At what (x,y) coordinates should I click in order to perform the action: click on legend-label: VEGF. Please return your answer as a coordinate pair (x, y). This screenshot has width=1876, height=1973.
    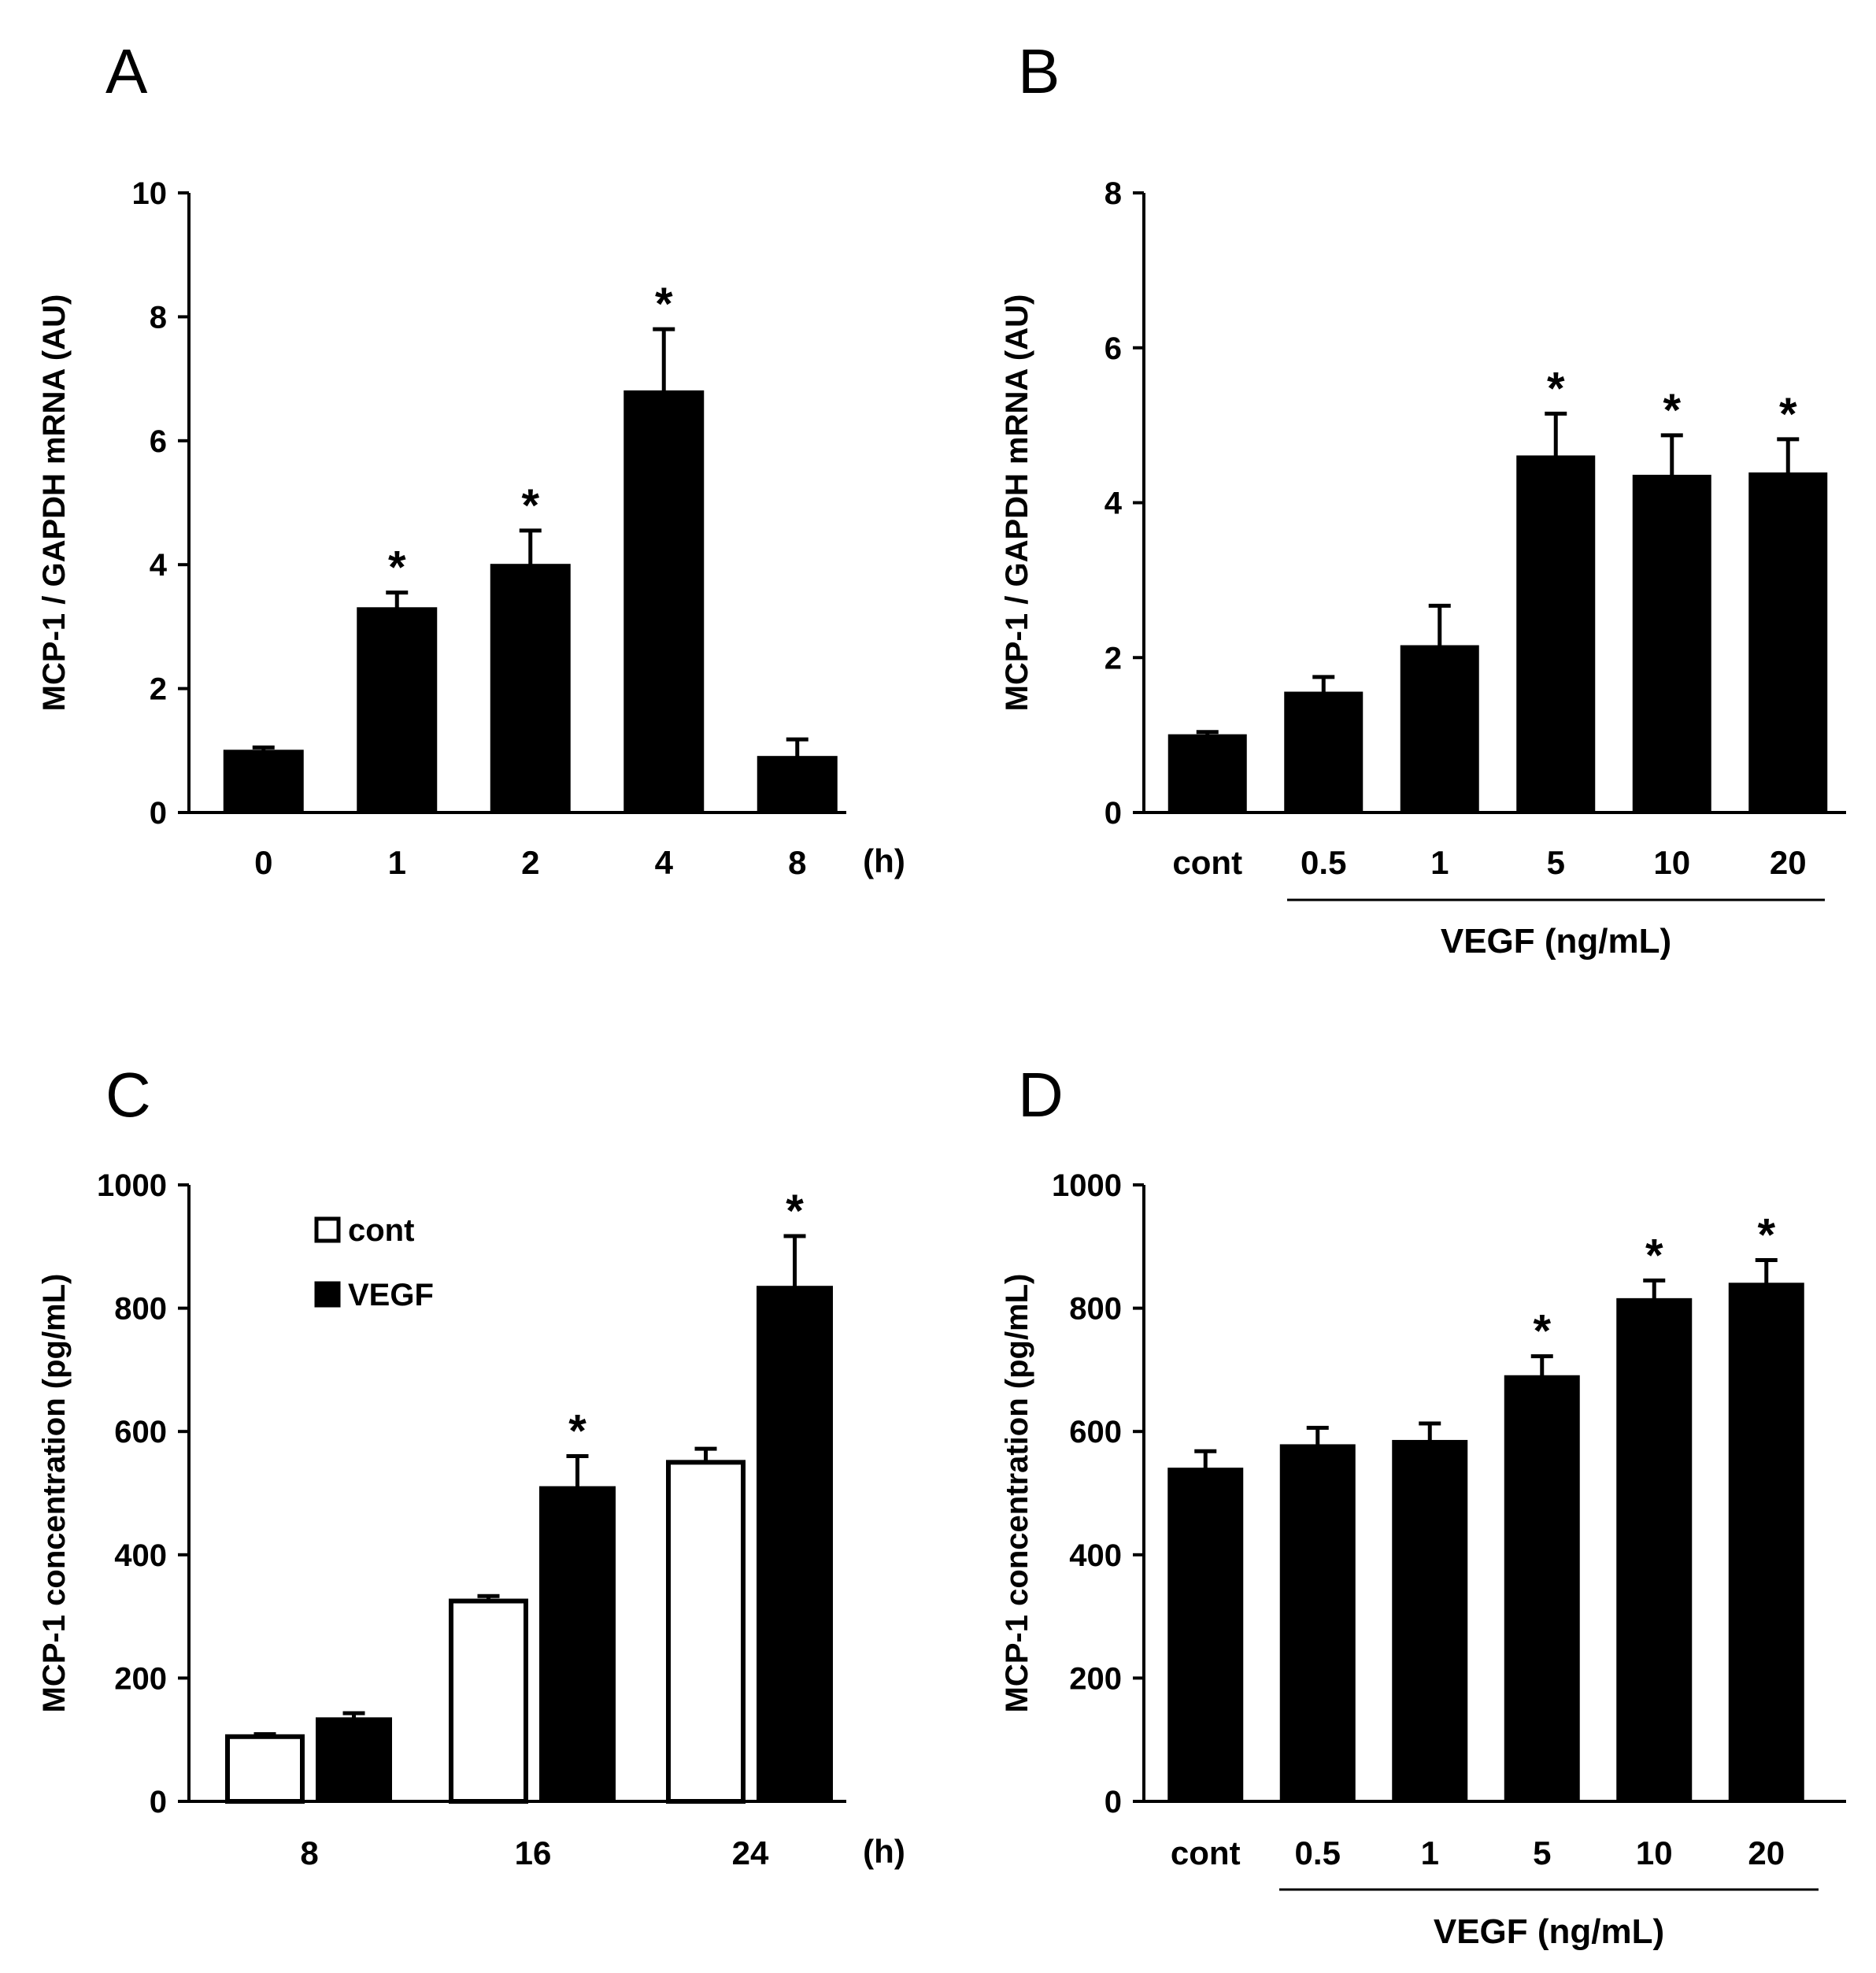
    Looking at the image, I should click on (391, 1295).